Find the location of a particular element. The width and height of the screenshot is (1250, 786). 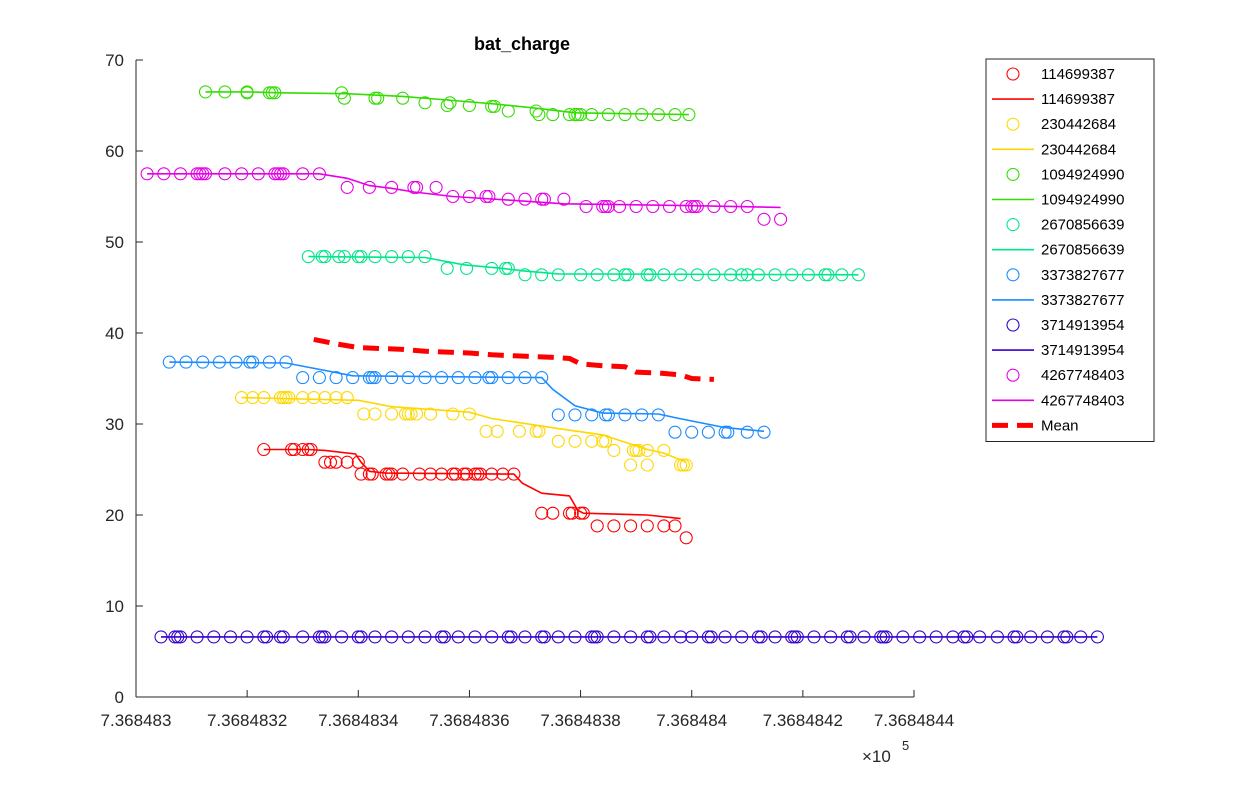

x-exponent-power: 5 is located at coordinates (905, 745).